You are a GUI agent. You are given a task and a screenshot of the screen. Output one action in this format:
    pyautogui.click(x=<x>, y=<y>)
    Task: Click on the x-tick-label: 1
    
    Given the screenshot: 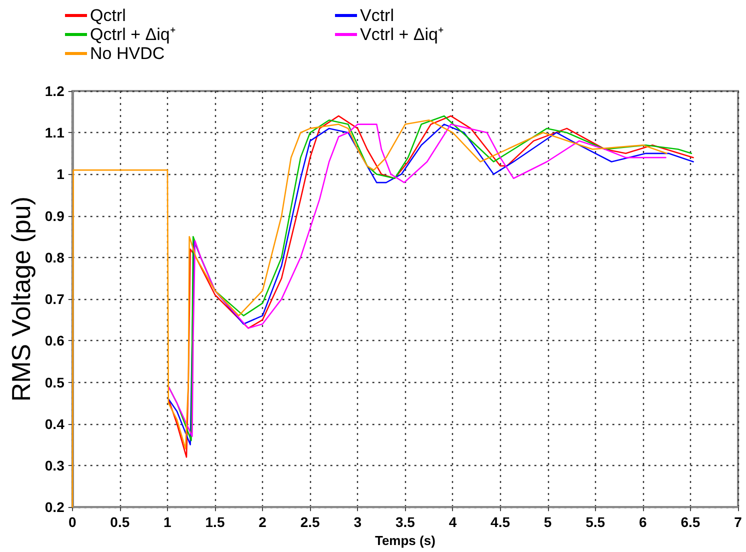 What is the action you would take?
    pyautogui.click(x=168, y=522)
    